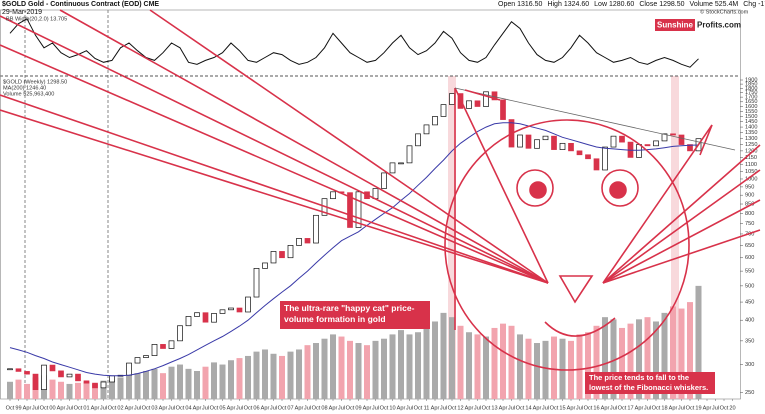 This screenshot has height=414, width=765. What do you see at coordinates (648, 4) in the screenshot?
I see `header-label: Close` at bounding box center [648, 4].